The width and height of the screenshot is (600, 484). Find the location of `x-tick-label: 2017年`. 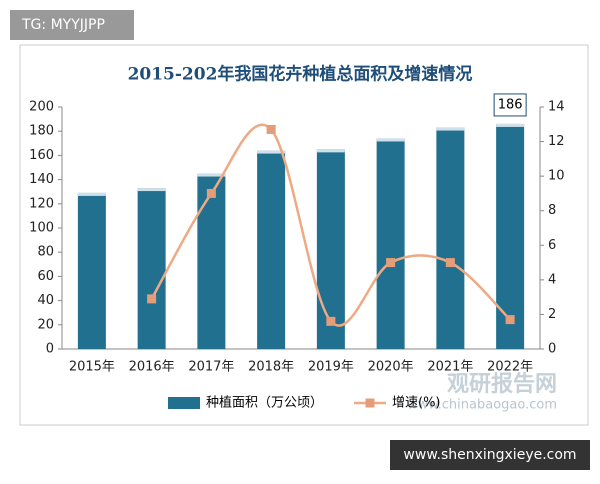

x-tick-label: 2017年 is located at coordinates (211, 367).